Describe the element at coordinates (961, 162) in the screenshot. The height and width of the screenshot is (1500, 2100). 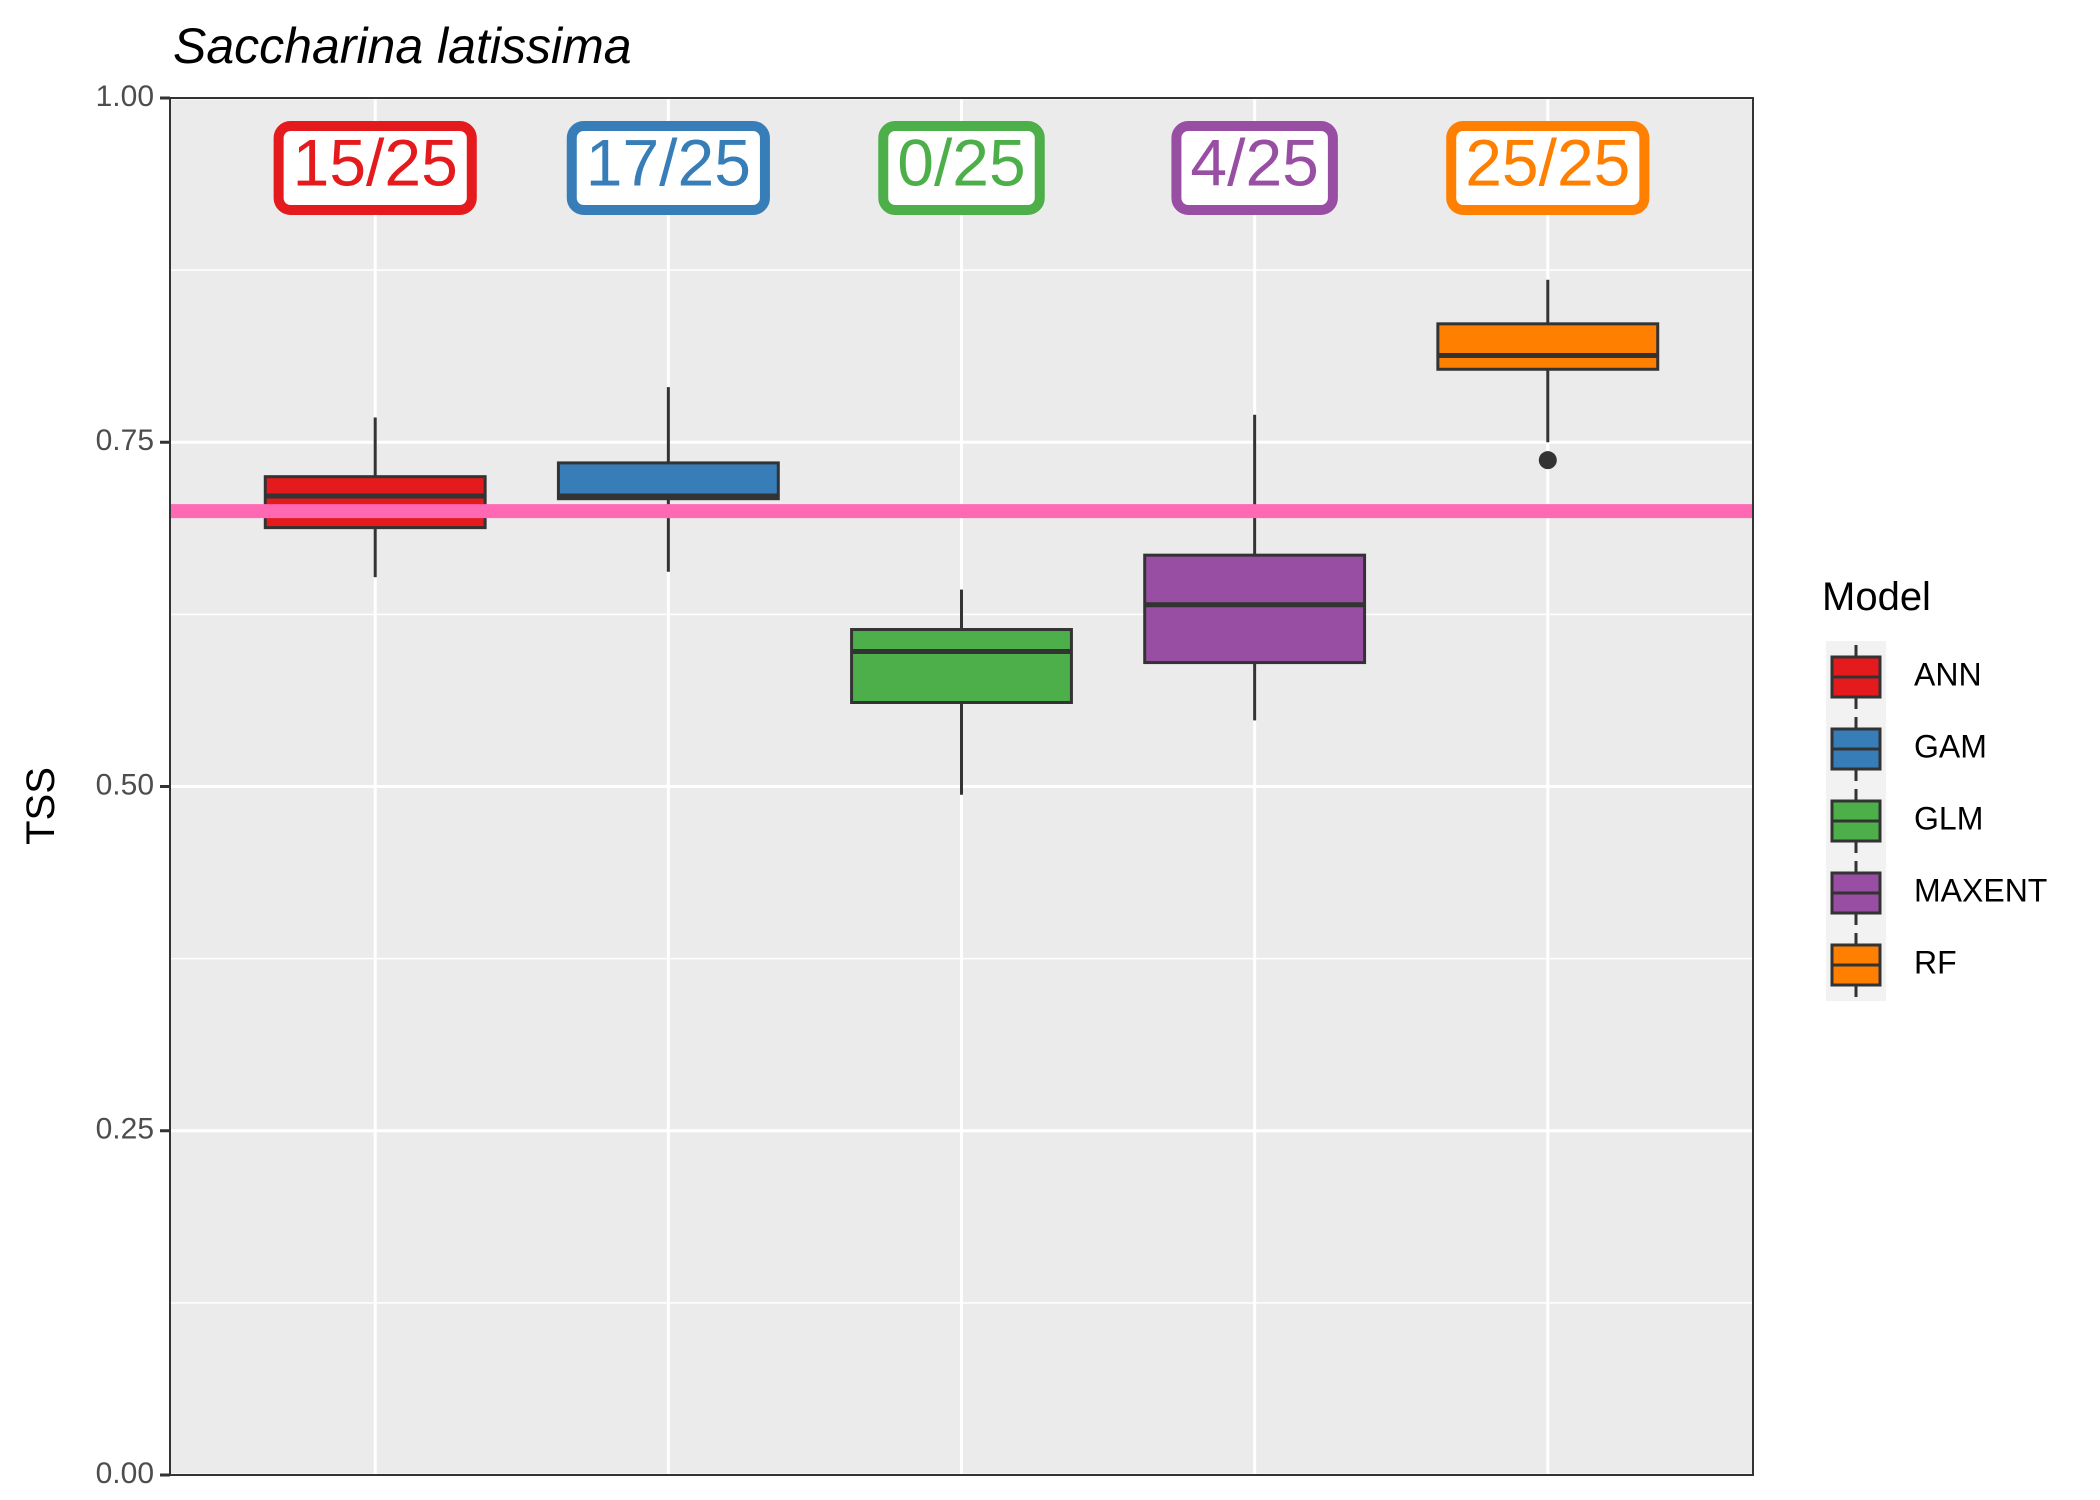
I see `annotation-text-glm: 0/25` at that location.